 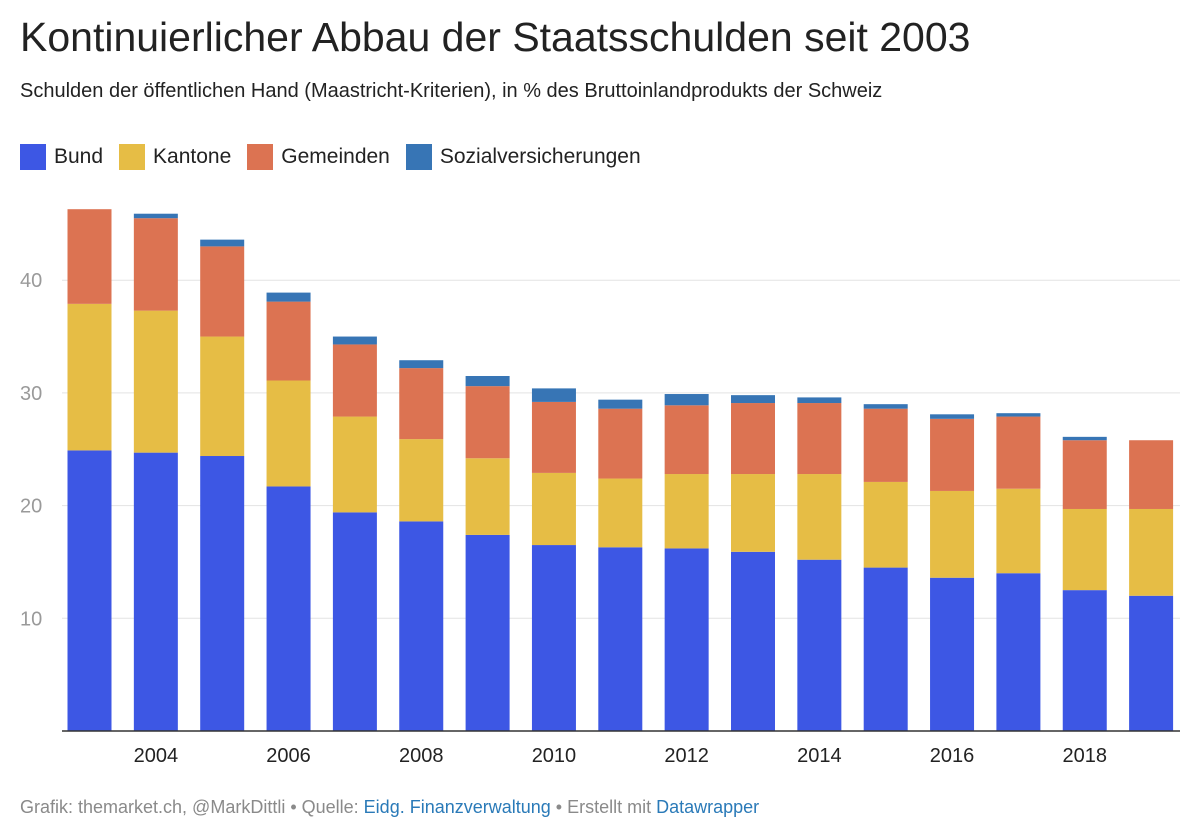 What do you see at coordinates (31, 281) in the screenshot?
I see `y-tick-label-40: 40` at bounding box center [31, 281].